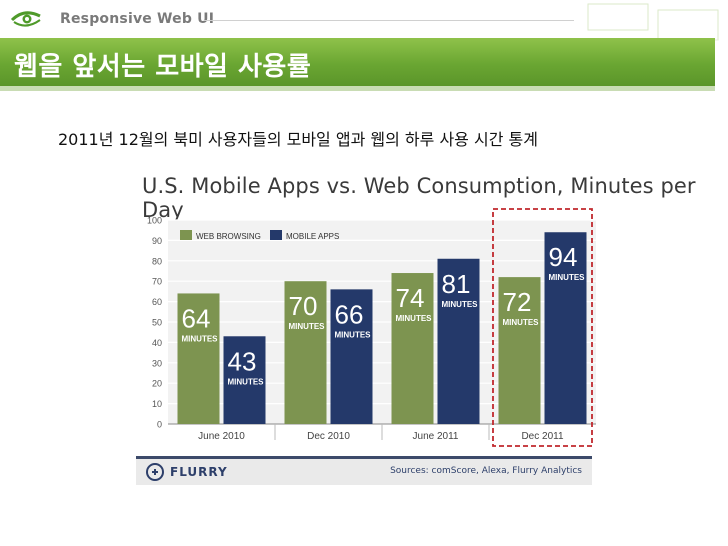 The height and width of the screenshot is (546, 728). I want to click on x-tick-label: June 2011, so click(436, 436).